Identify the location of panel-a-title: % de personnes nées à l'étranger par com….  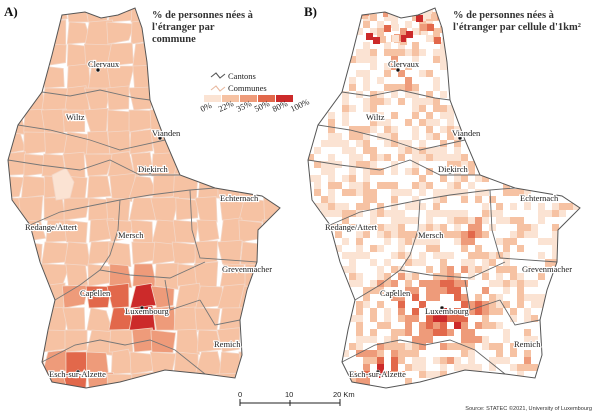
(202, 27).